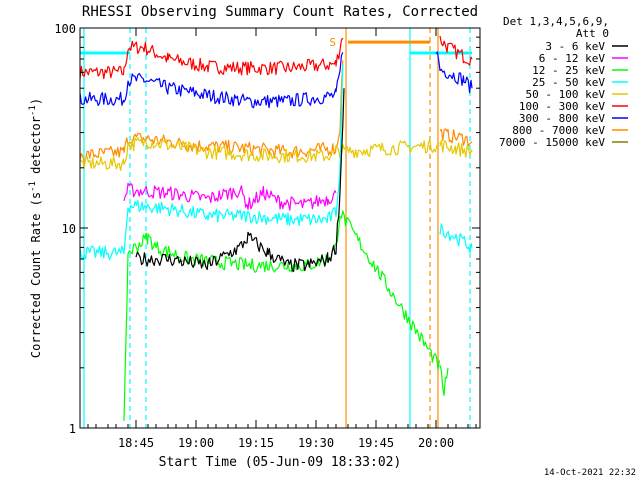  Describe the element at coordinates (72, 429) in the screenshot. I see `y-tick-label-0: 1` at that location.